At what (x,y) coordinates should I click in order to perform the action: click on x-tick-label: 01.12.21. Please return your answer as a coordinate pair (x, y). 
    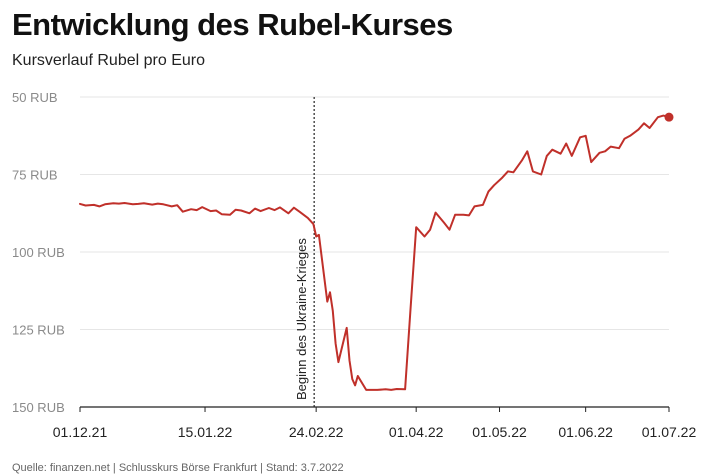
    Looking at the image, I should click on (80, 432).